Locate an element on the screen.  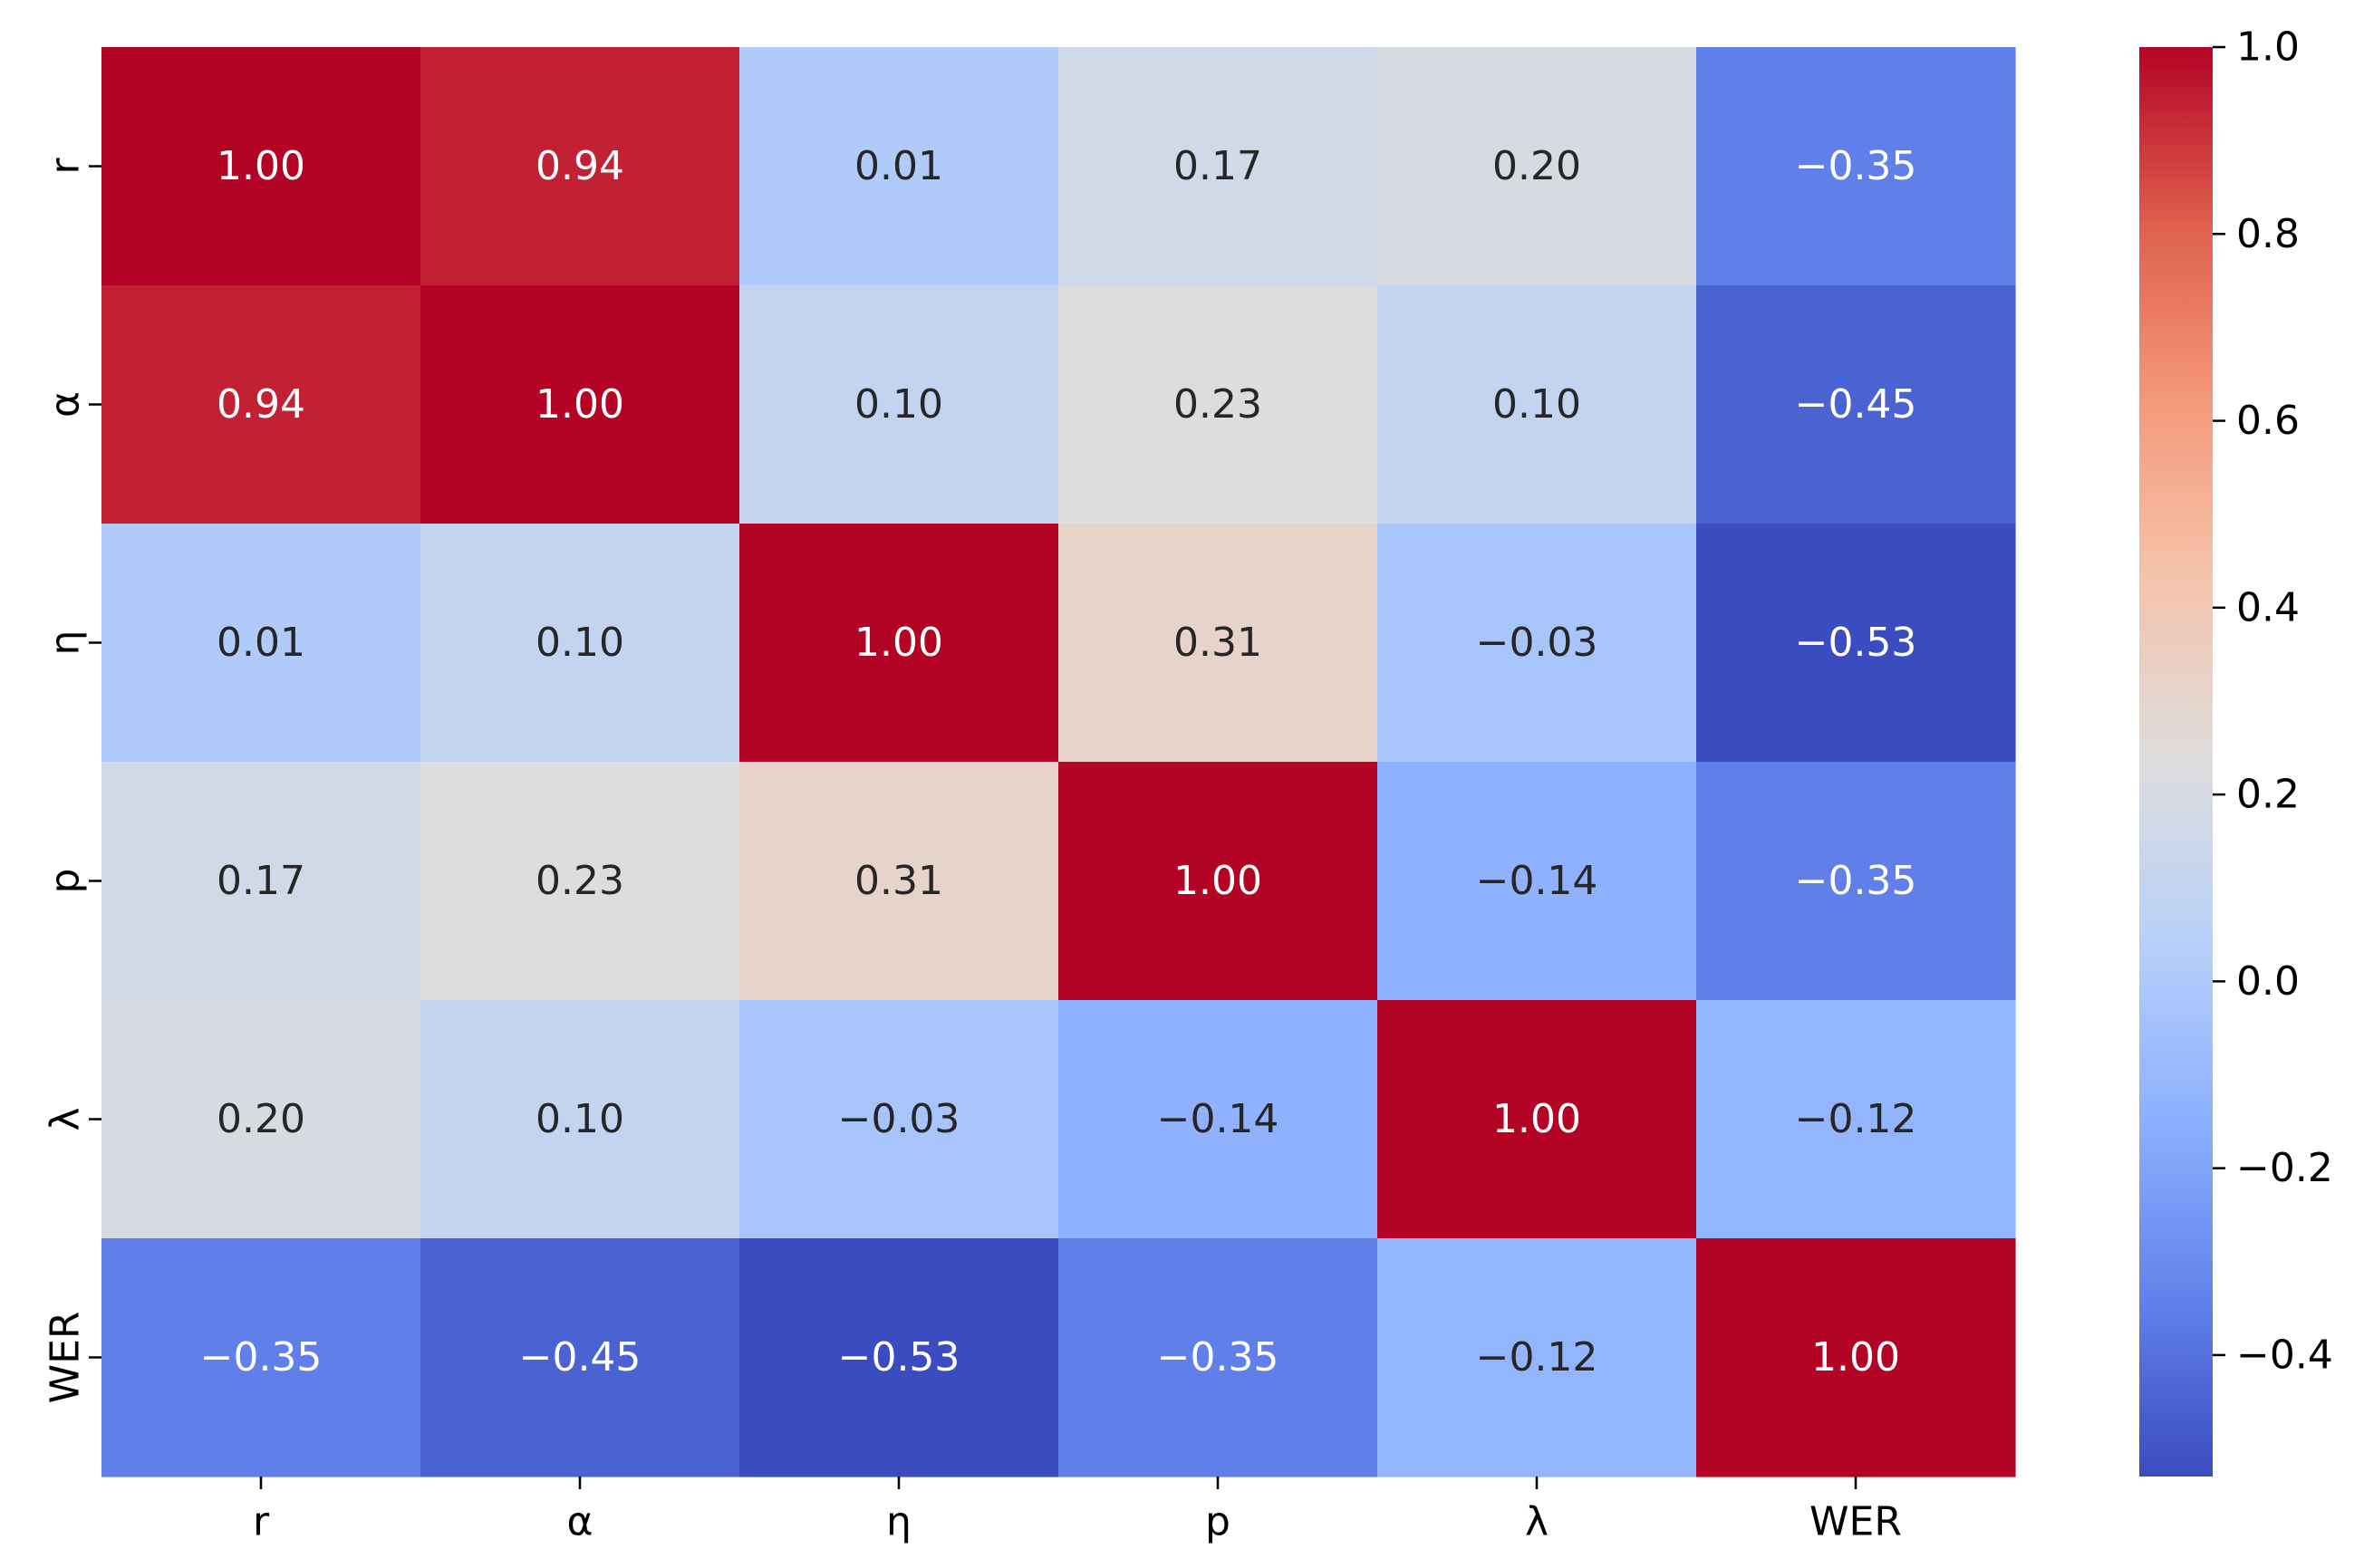
y-tick-label-2: η is located at coordinates (66, 643).